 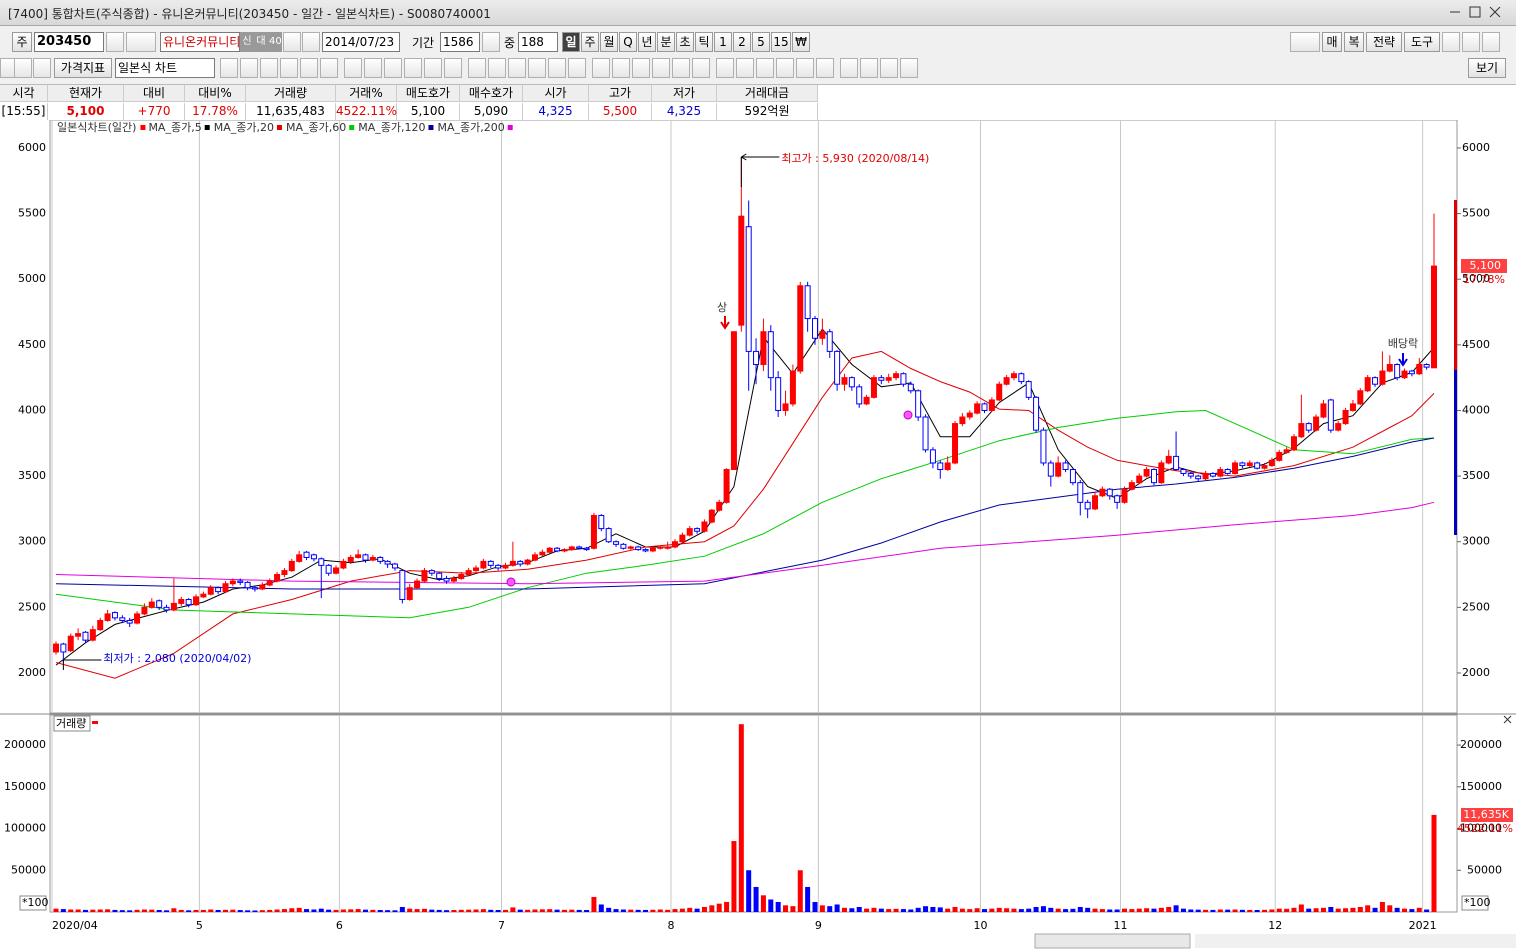 What do you see at coordinates (361, 42) in the screenshot?
I see `date-input: 2014/07/23` at bounding box center [361, 42].